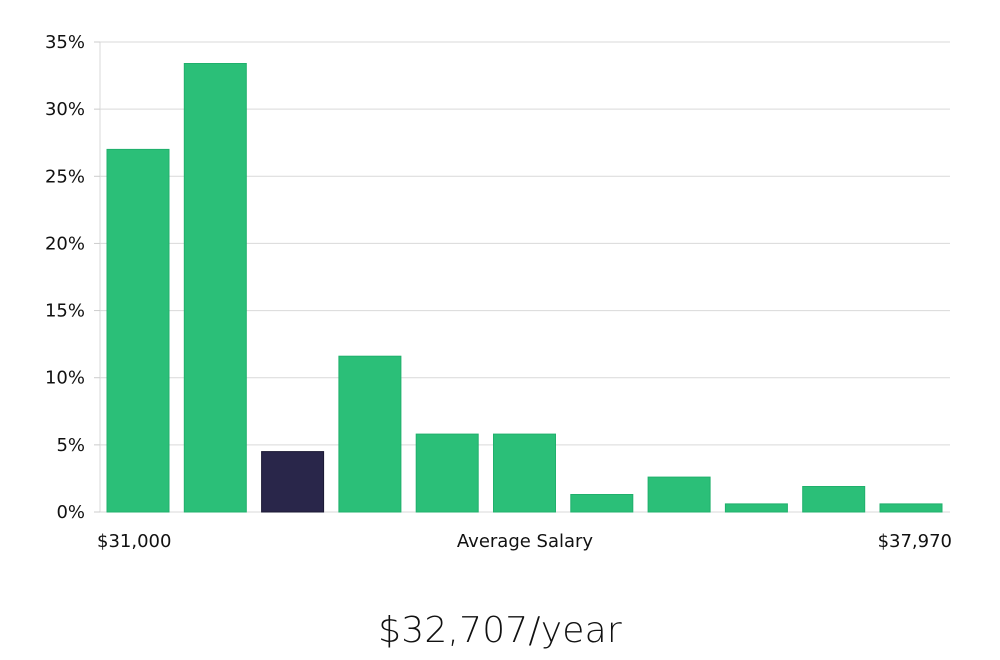 The image size is (1000, 660). Describe the element at coordinates (65, 243) in the screenshot. I see `y-tick-label: 20%` at that location.